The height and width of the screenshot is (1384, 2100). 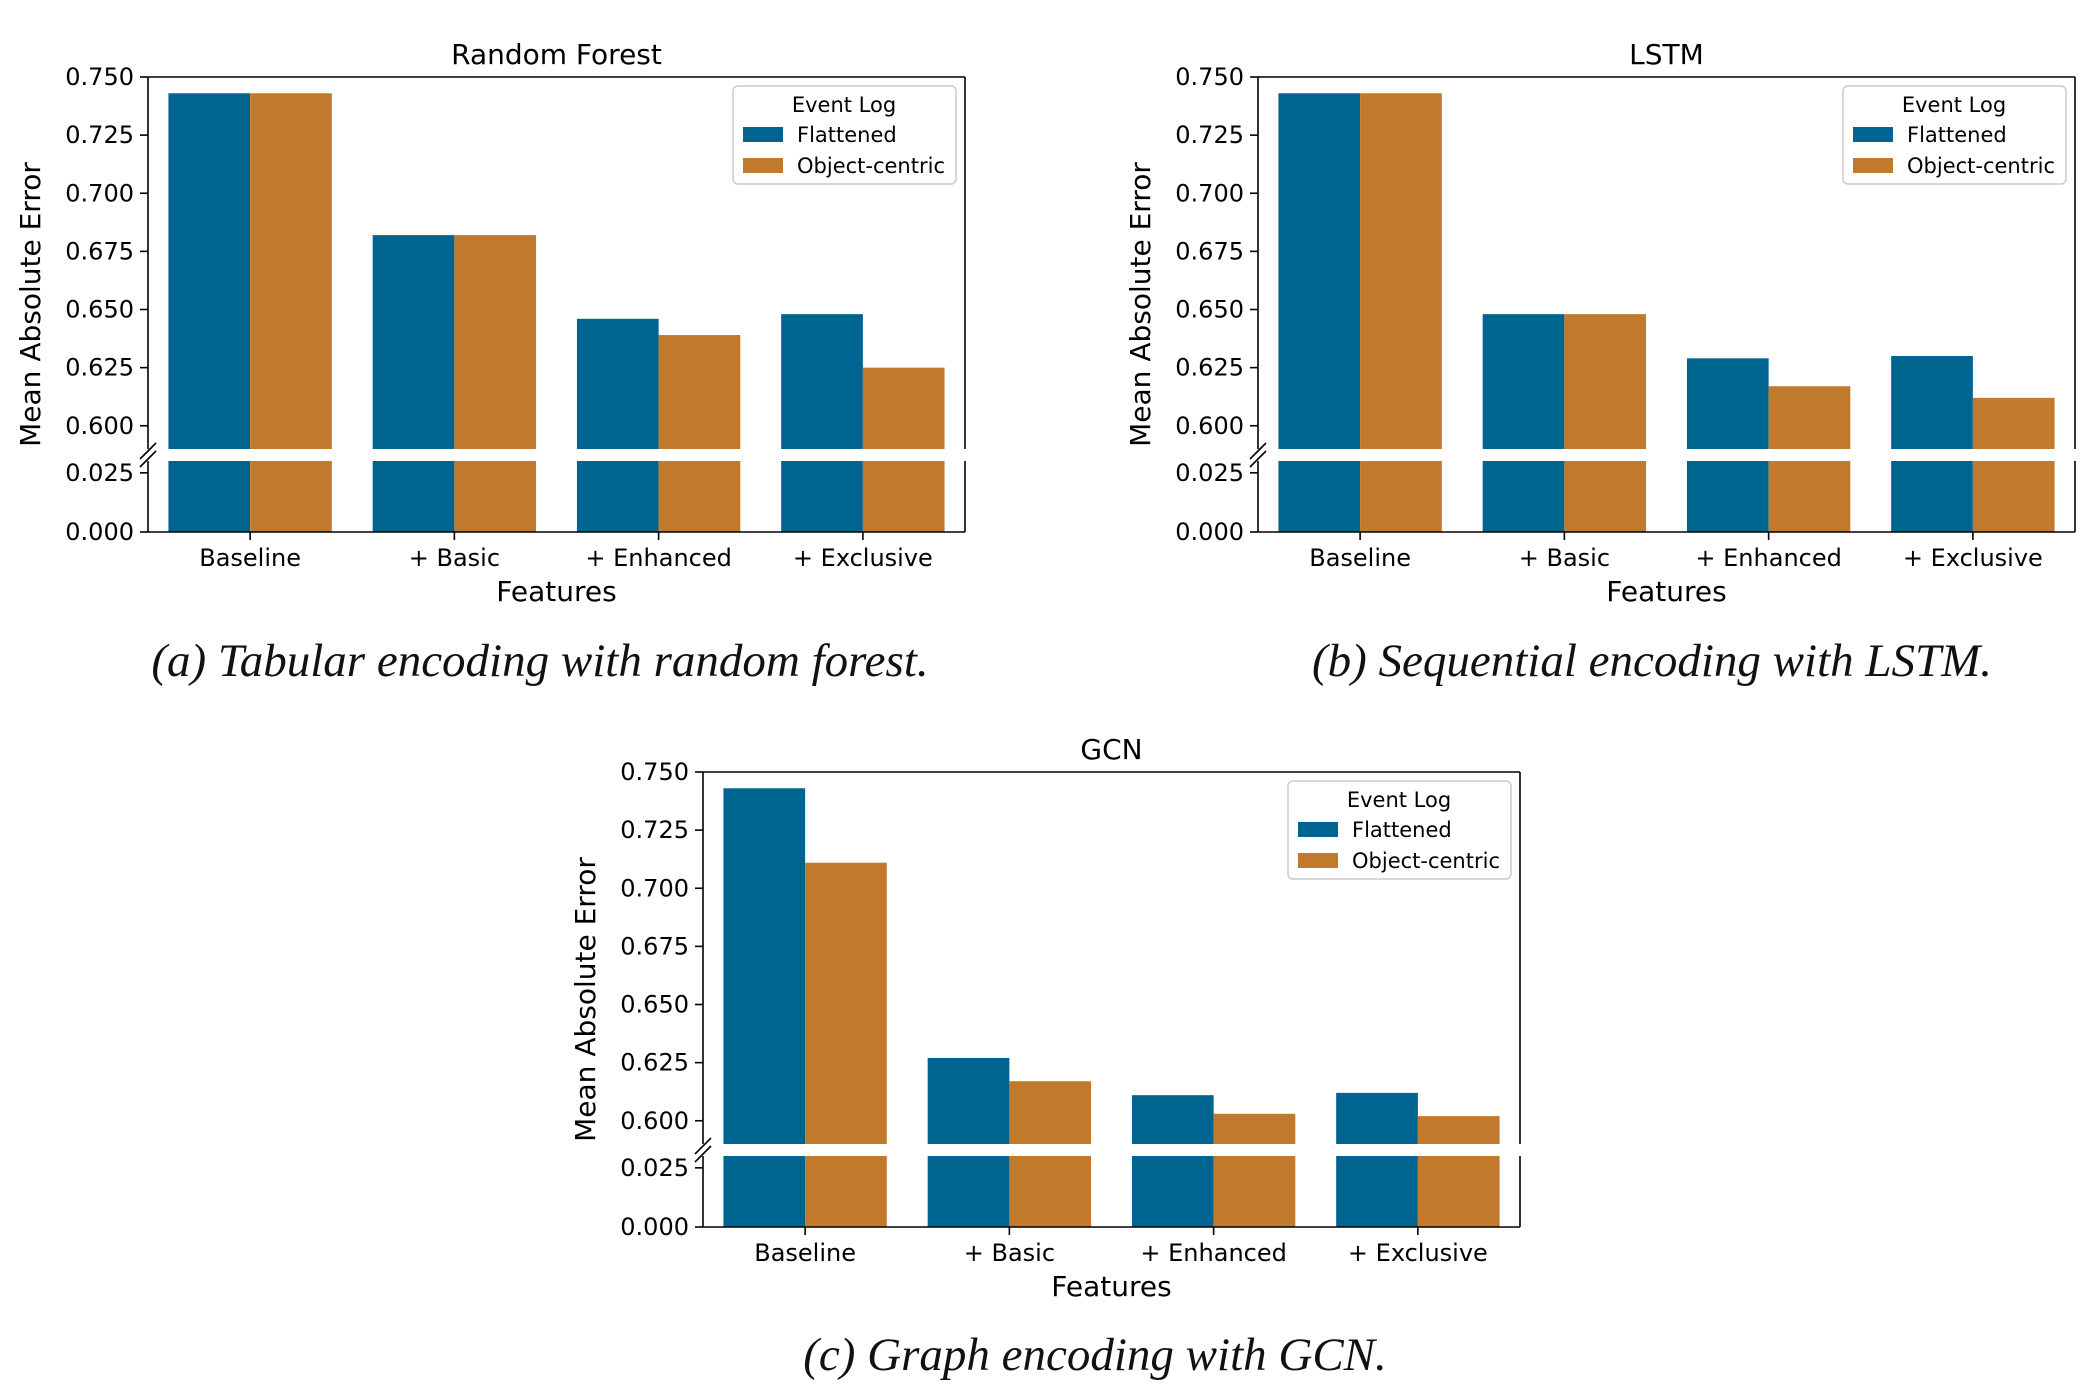 What do you see at coordinates (1209, 426) in the screenshot?
I see `y-tick-label: 0.600` at bounding box center [1209, 426].